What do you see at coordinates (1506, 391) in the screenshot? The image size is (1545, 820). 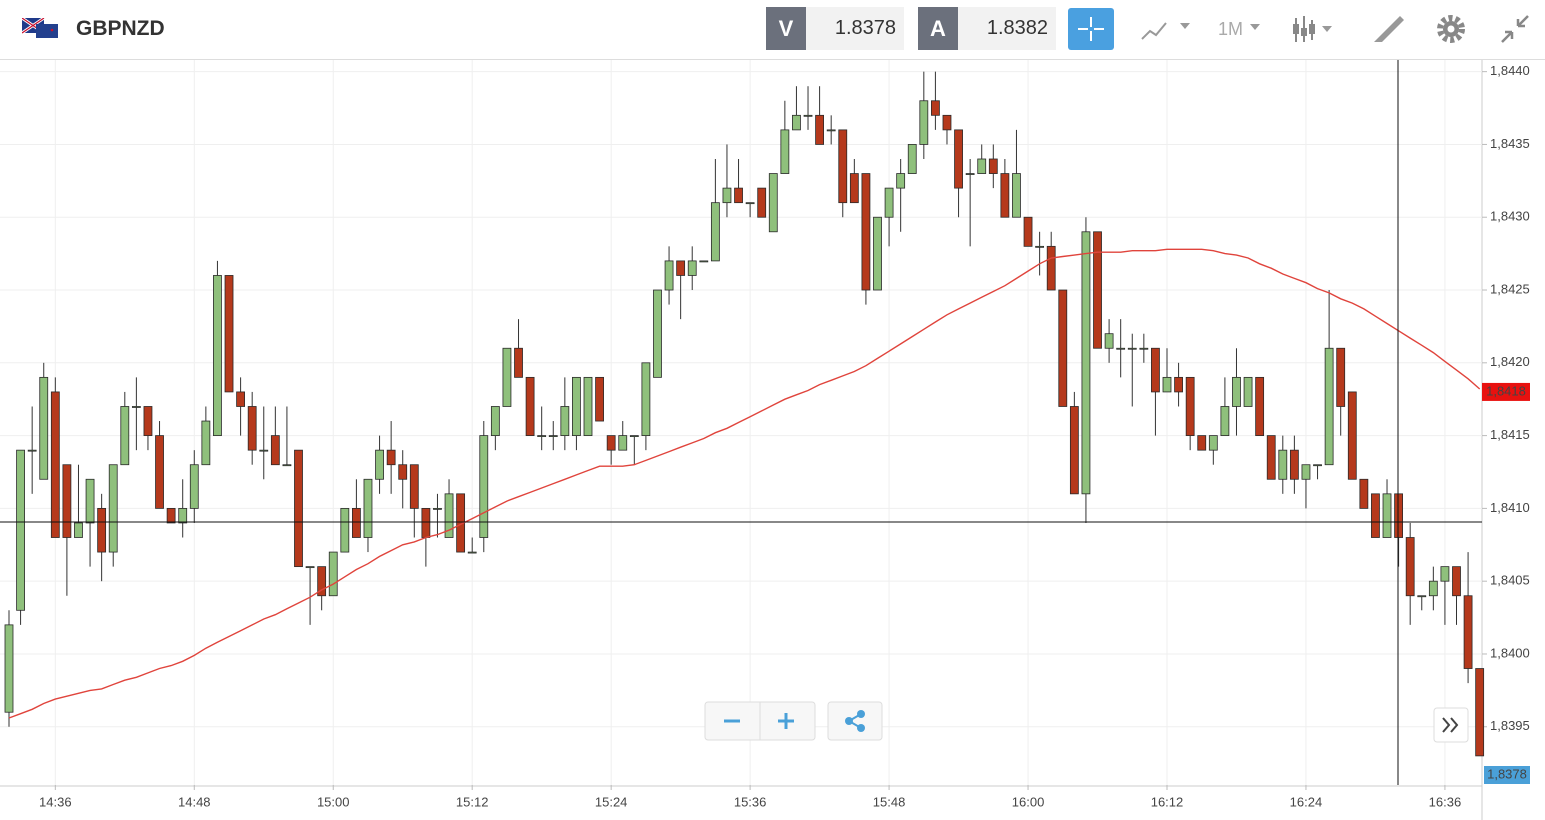 I see `ma-tag` at bounding box center [1506, 391].